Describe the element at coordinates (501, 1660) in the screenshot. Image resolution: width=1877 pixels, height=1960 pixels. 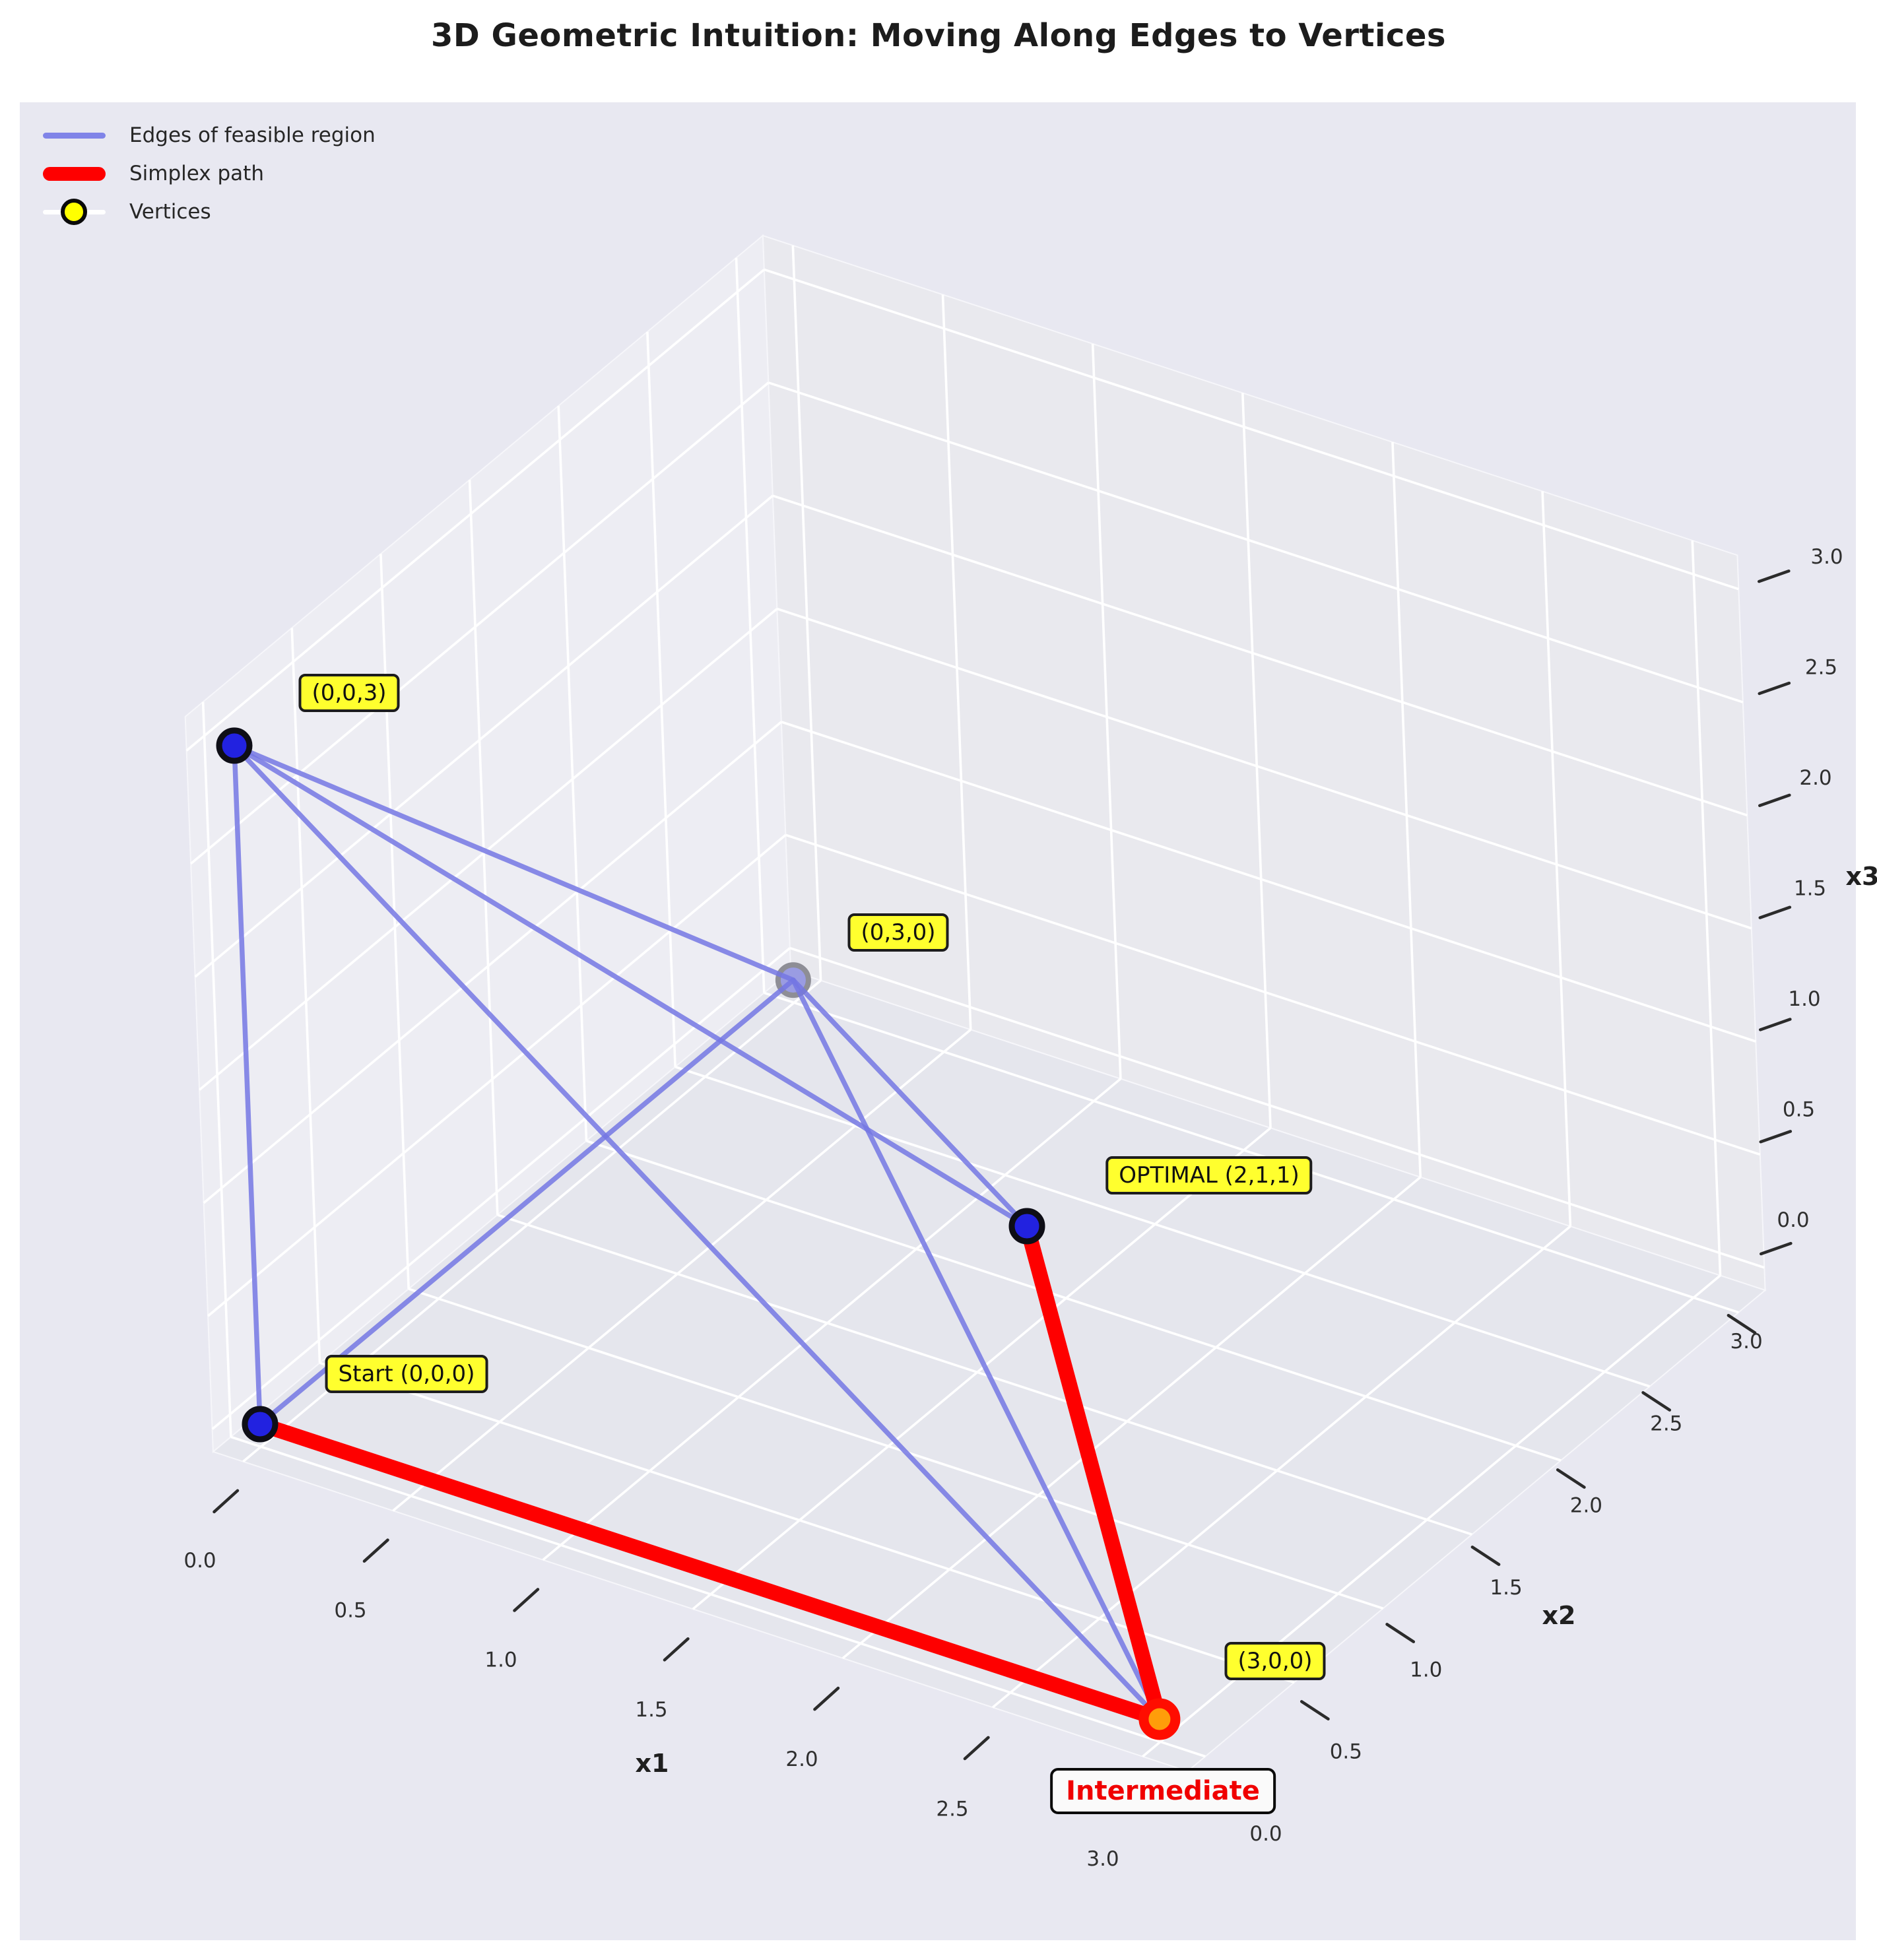
I see `x1-tick-label: 1.0` at that location.